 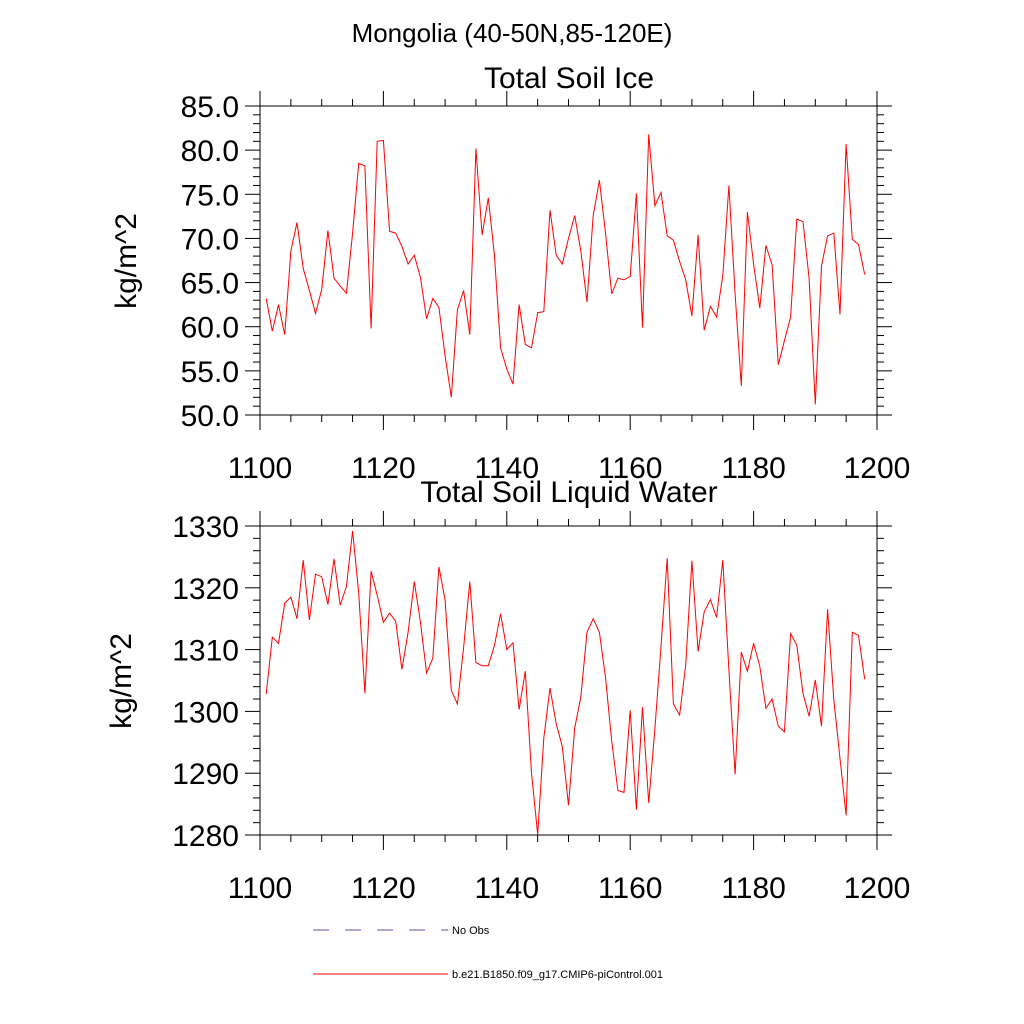 What do you see at coordinates (205, 836) in the screenshot?
I see `y-tick-label: 1280` at bounding box center [205, 836].